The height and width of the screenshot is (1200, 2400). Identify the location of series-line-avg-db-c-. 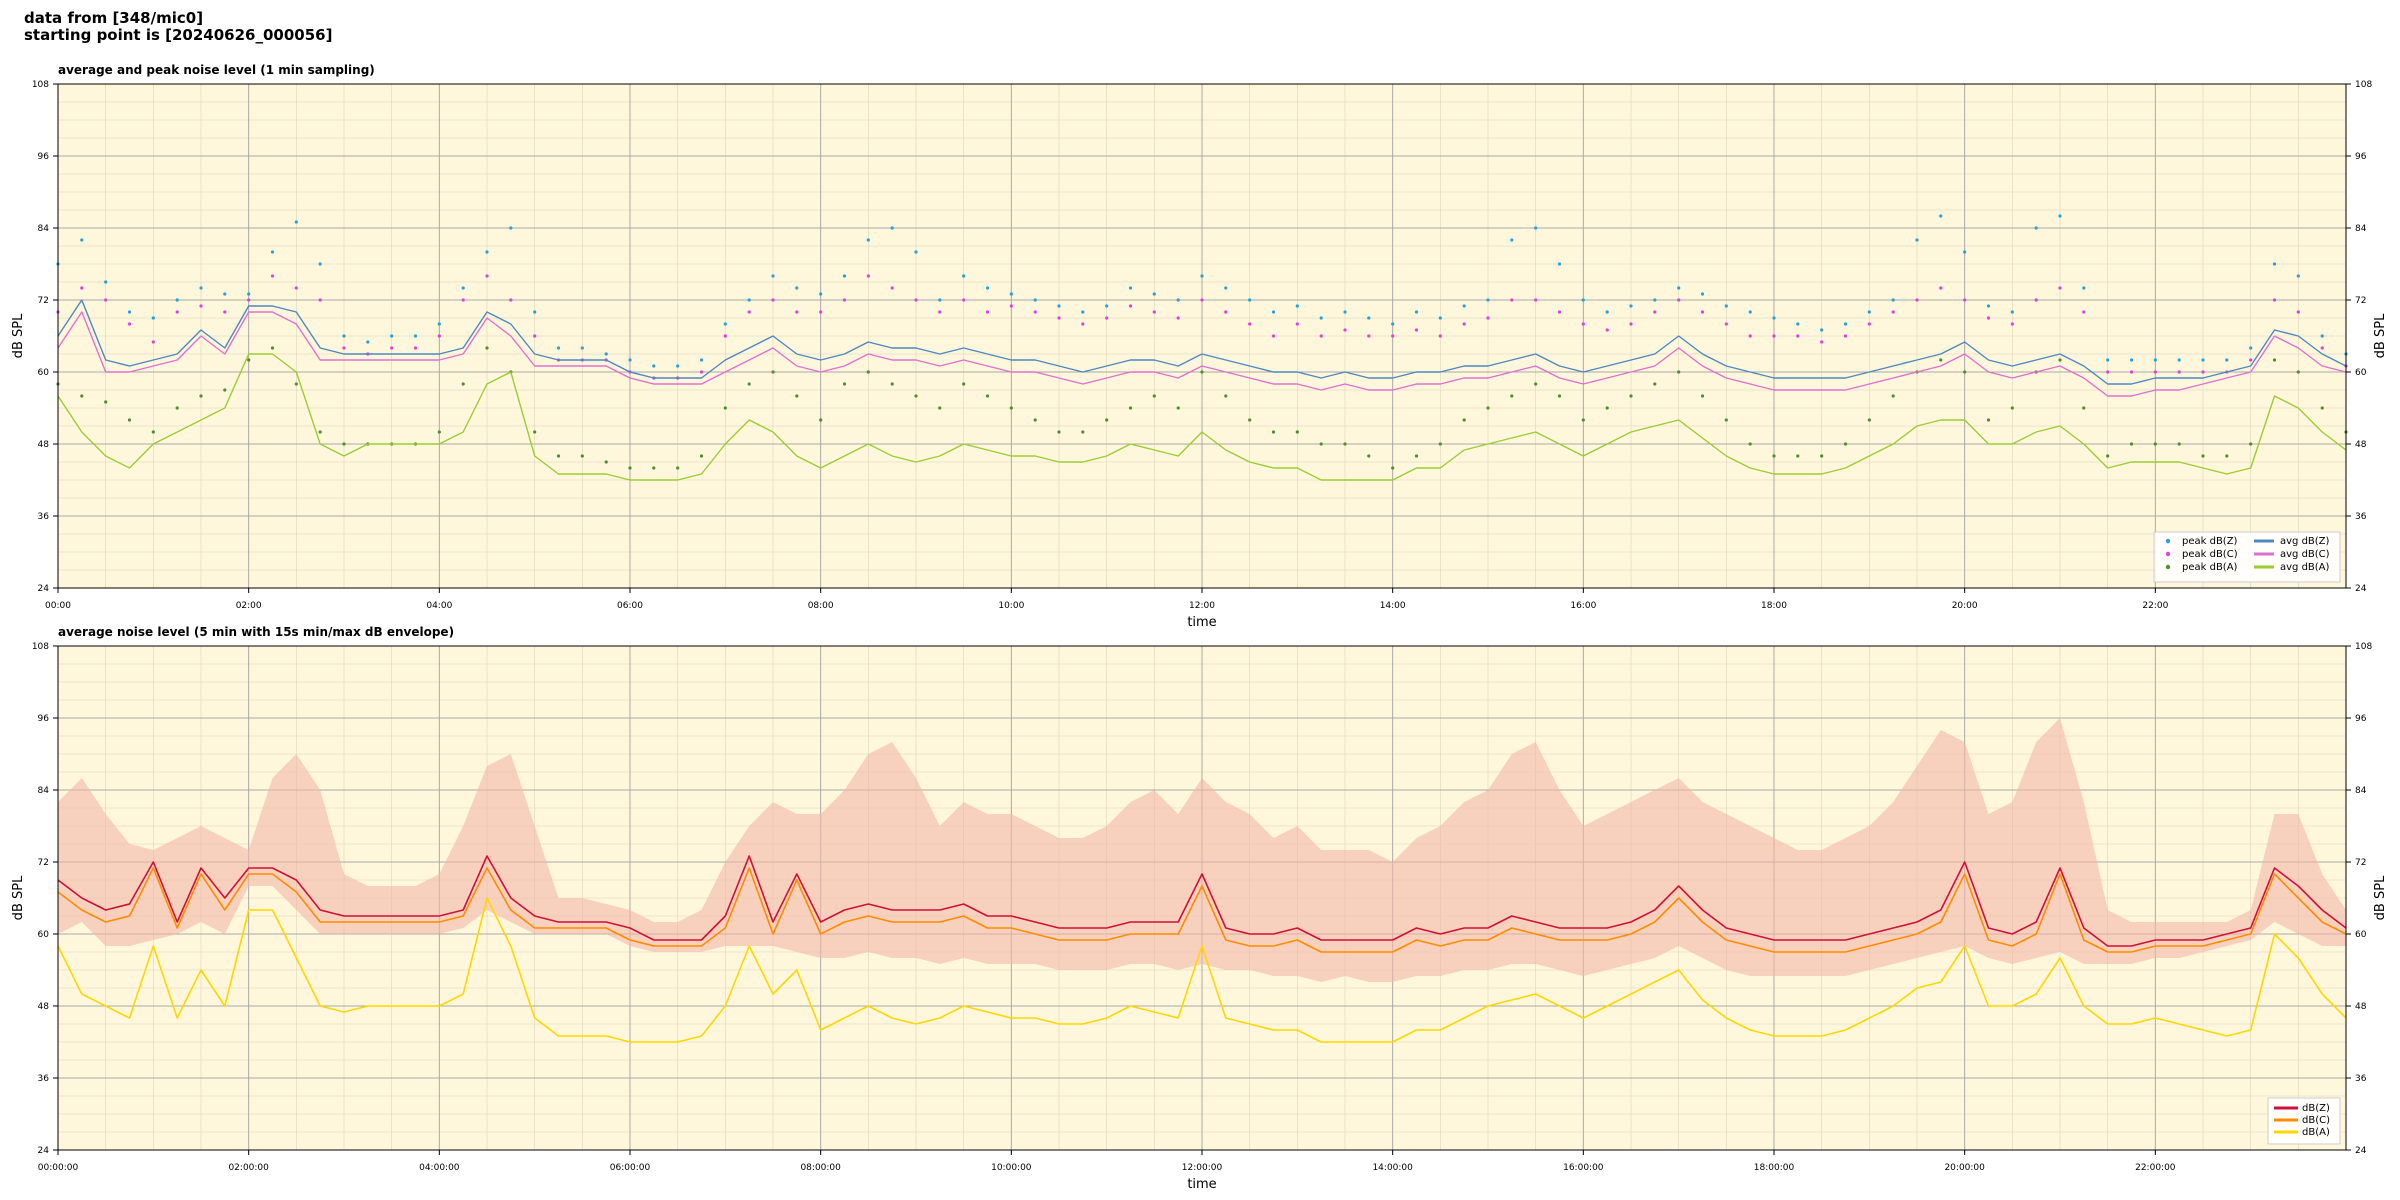
(1202, 354).